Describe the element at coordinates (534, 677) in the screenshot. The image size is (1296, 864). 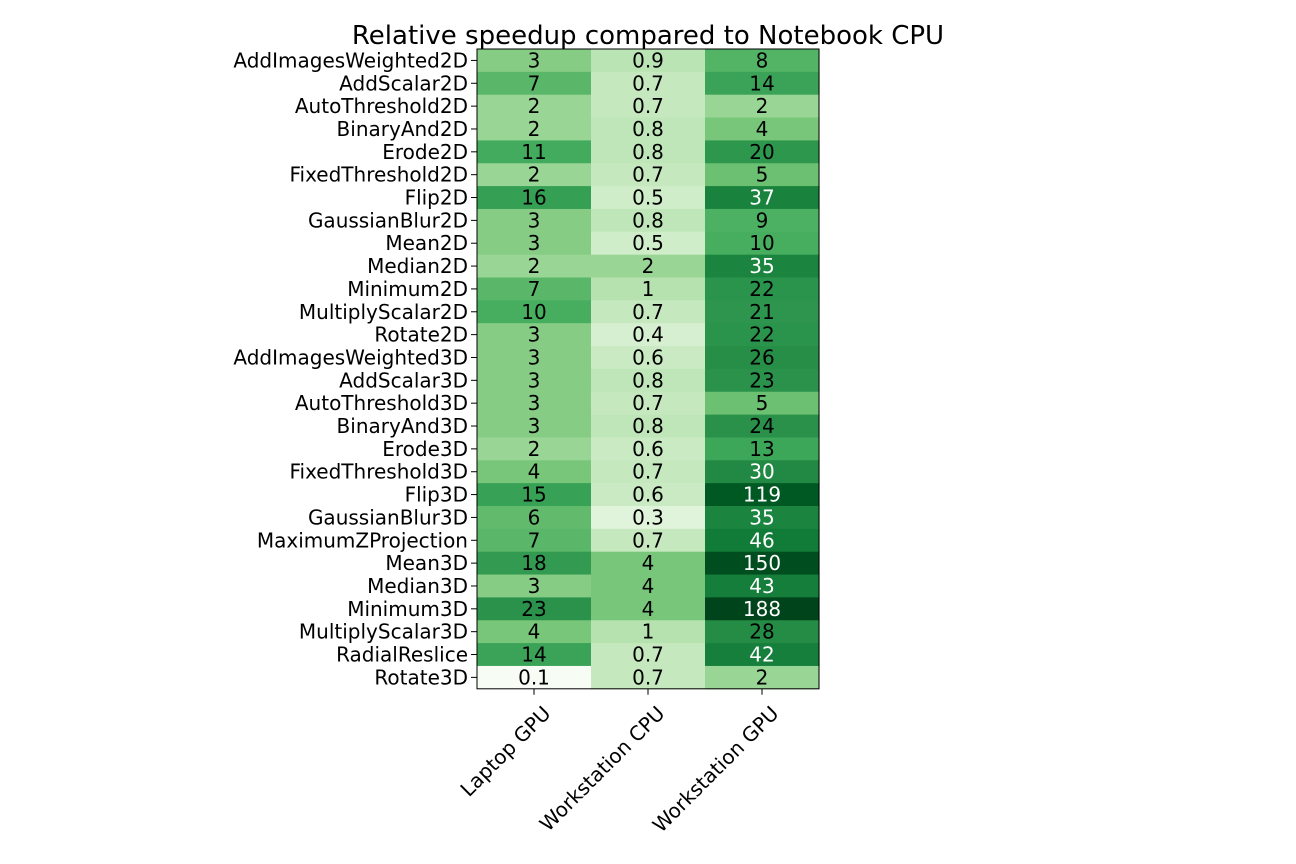
I see `cell-value-label: 0.1` at that location.